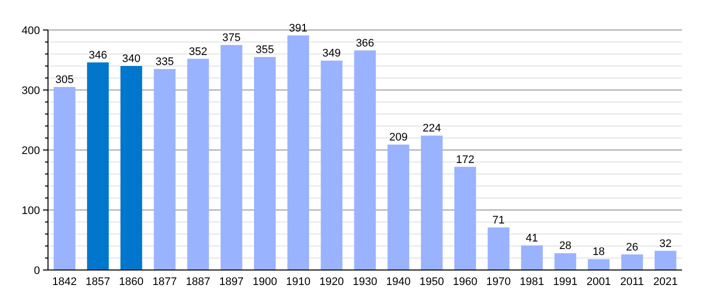 This screenshot has width=710, height=300. Describe the element at coordinates (331, 54) in the screenshot. I see `data-label: 349` at that location.